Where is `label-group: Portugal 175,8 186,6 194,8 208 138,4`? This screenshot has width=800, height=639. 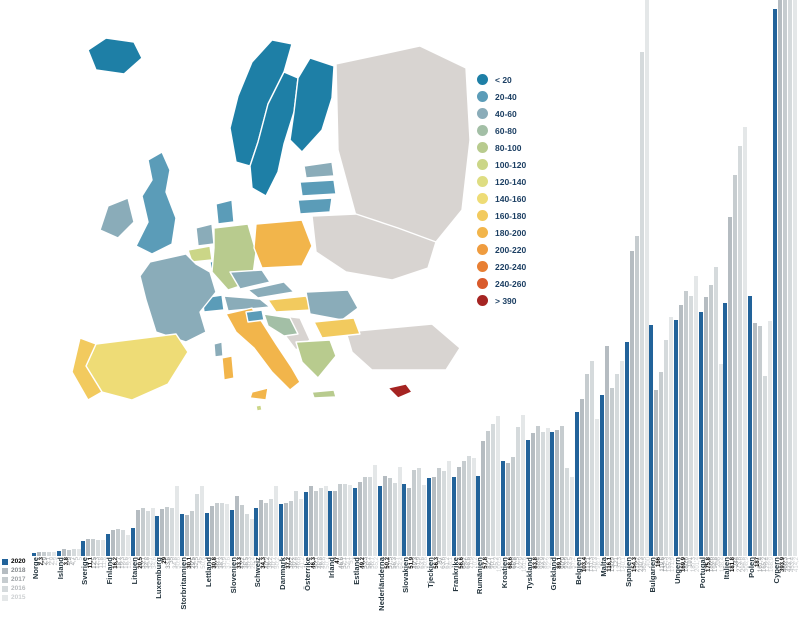 label-group: Portugal 175,8 186,6 194,8 208 138,4 is located at coordinates (712, 572).